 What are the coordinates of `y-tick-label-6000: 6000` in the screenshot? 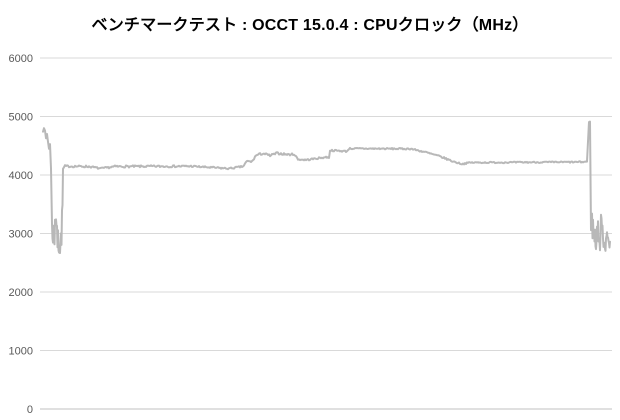 It's located at (21, 59).